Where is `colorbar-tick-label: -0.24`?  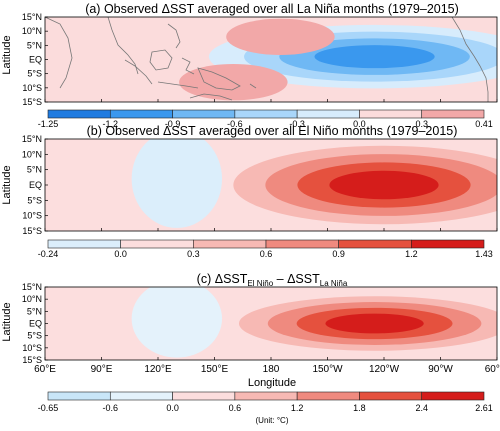 colorbar-tick-label: -0.24 is located at coordinates (48, 254).